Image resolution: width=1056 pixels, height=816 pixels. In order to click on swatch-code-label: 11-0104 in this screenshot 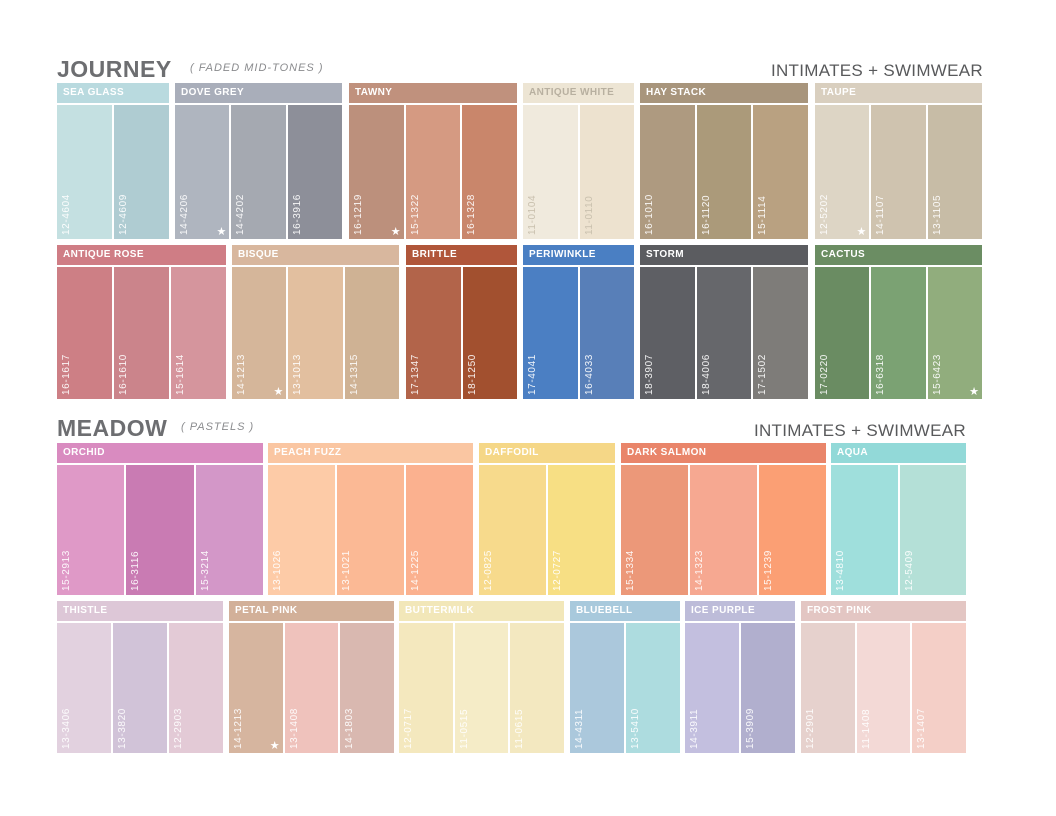, I will do `click(532, 214)`.